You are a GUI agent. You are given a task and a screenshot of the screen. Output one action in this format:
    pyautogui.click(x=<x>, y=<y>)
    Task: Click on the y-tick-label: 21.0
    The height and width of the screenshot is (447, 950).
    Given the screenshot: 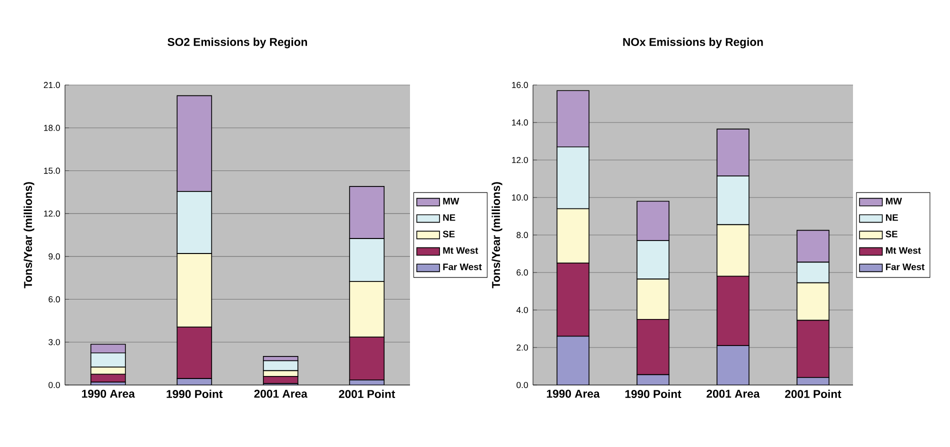 What is the action you would take?
    pyautogui.click(x=52, y=85)
    